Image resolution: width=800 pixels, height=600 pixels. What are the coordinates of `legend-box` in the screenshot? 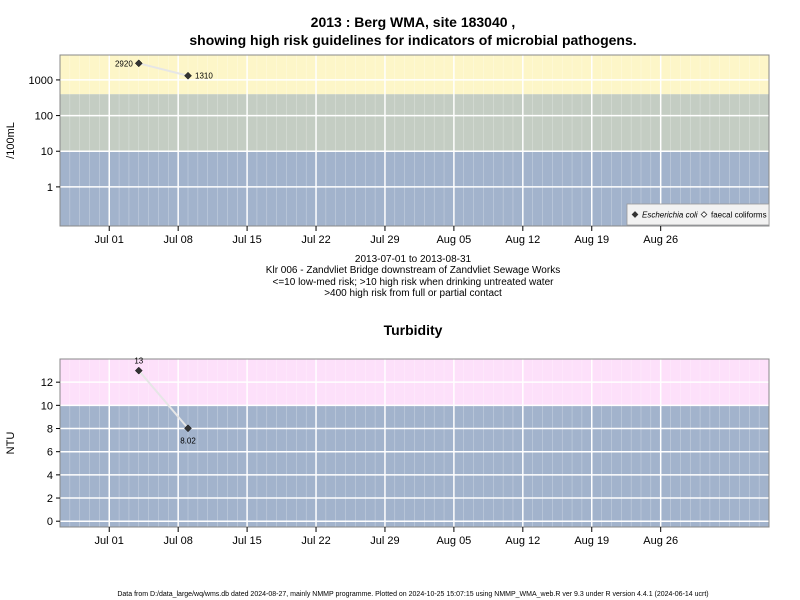 It's located at (698, 214).